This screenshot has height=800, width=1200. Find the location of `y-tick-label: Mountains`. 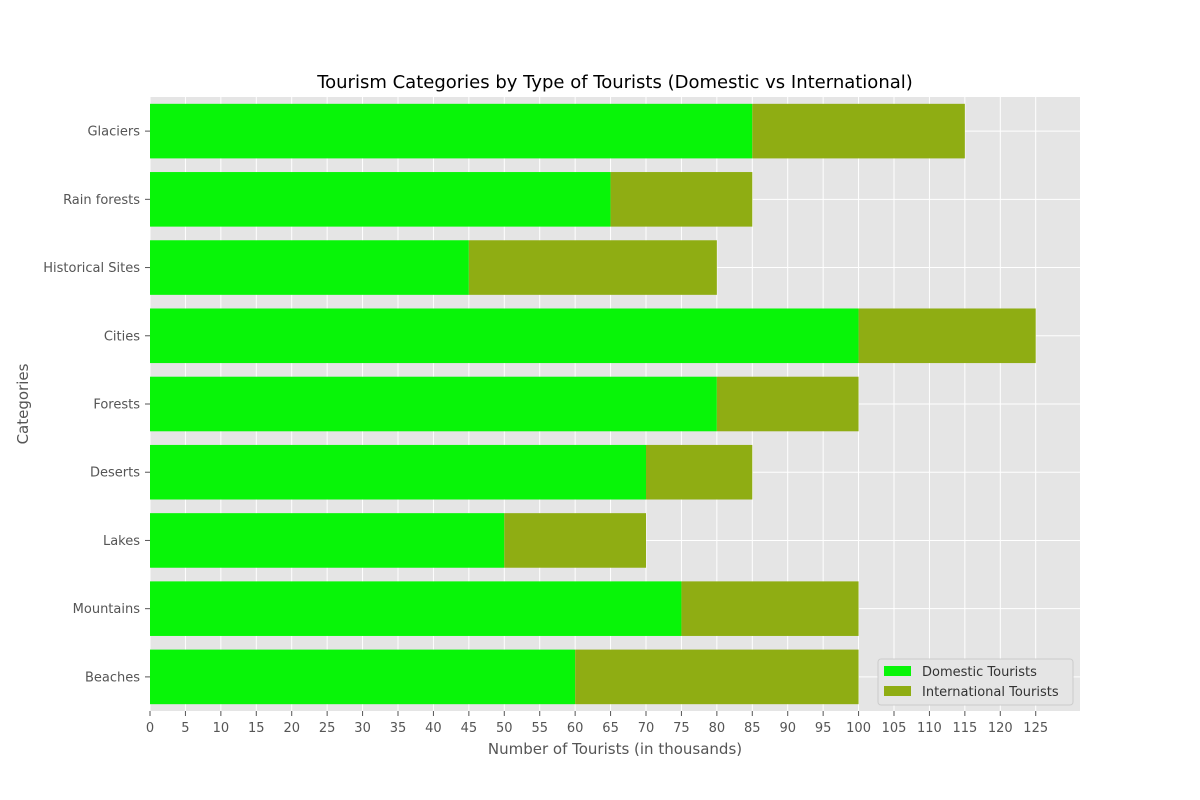

y-tick-label: Mountains is located at coordinates (107, 609).